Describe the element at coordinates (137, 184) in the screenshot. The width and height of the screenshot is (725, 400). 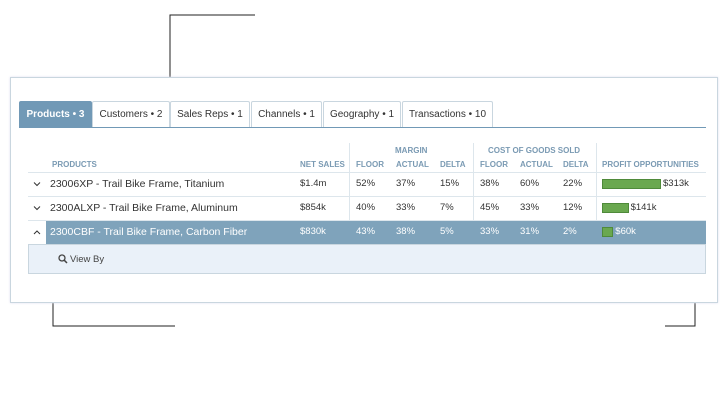
I see `product-name: 23006XP - Trail Bike Frame, Titanium` at that location.